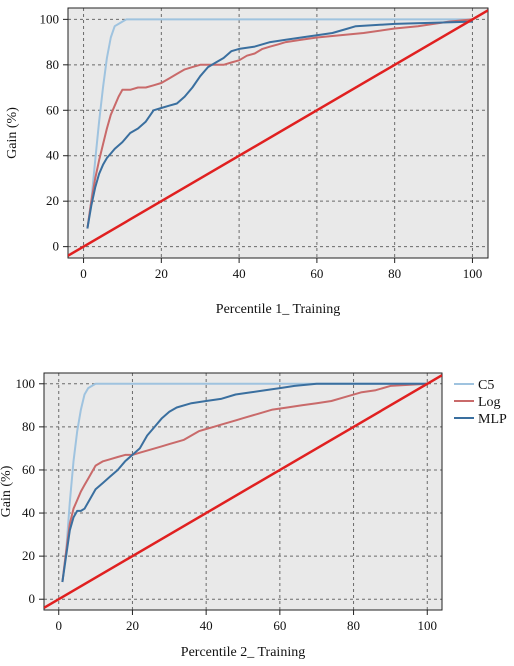  I want to click on legend-label-mlp: MLP, so click(492, 419).